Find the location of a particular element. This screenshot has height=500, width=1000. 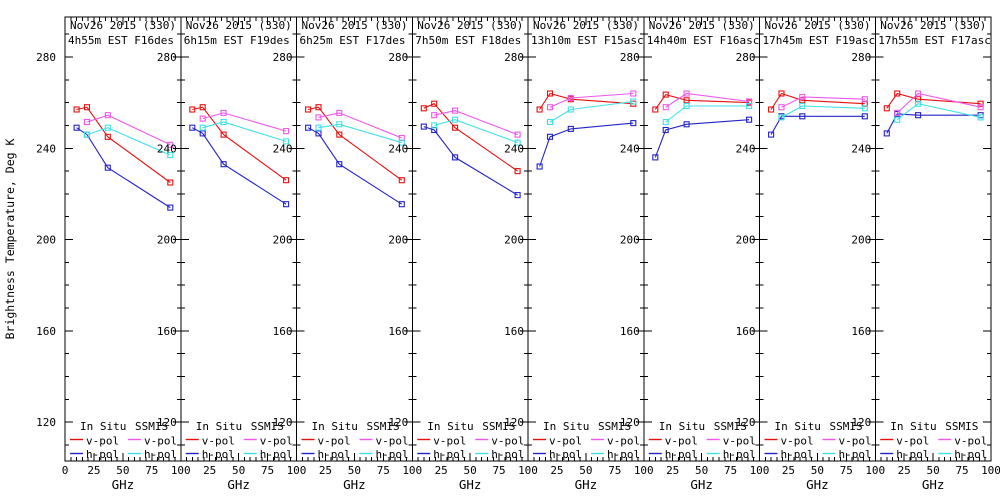

y-tick-label: 120 is located at coordinates (283, 422).